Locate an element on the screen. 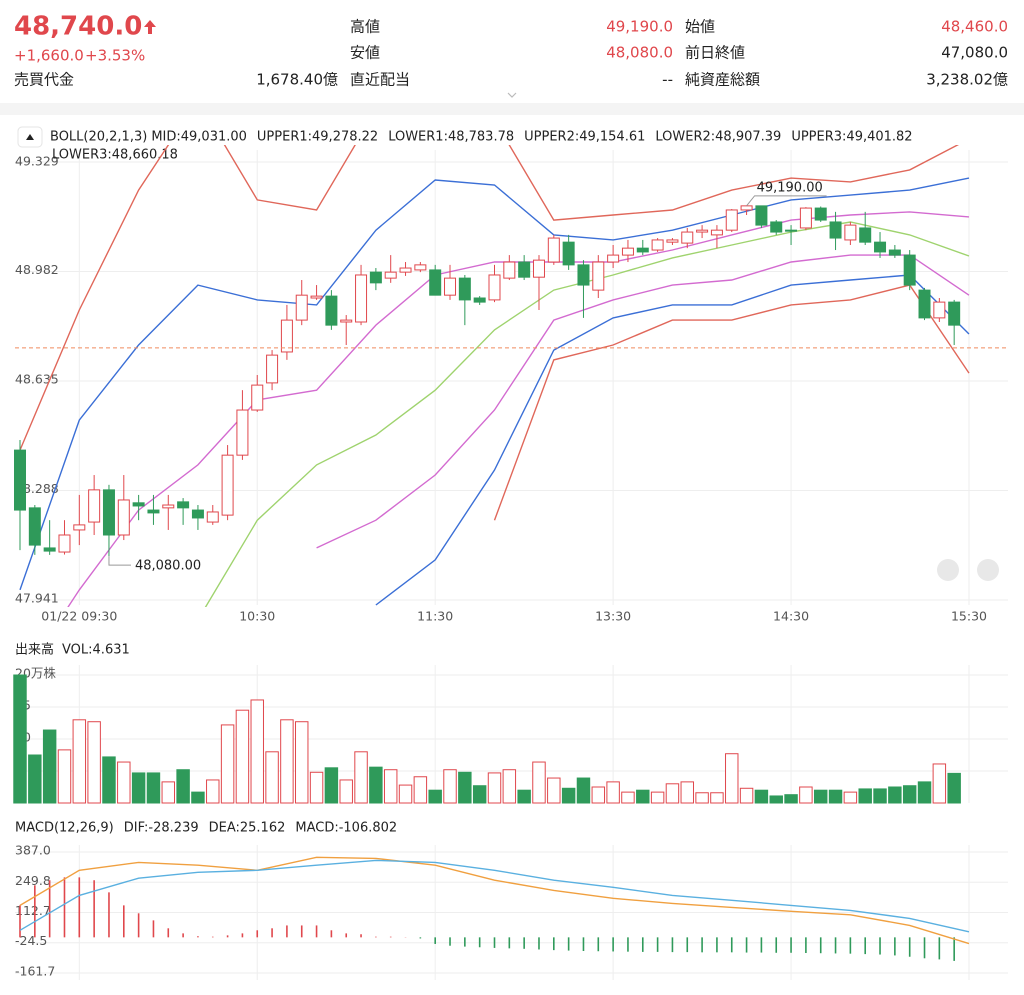  annotation: 49,190.00 is located at coordinates (790, 187).